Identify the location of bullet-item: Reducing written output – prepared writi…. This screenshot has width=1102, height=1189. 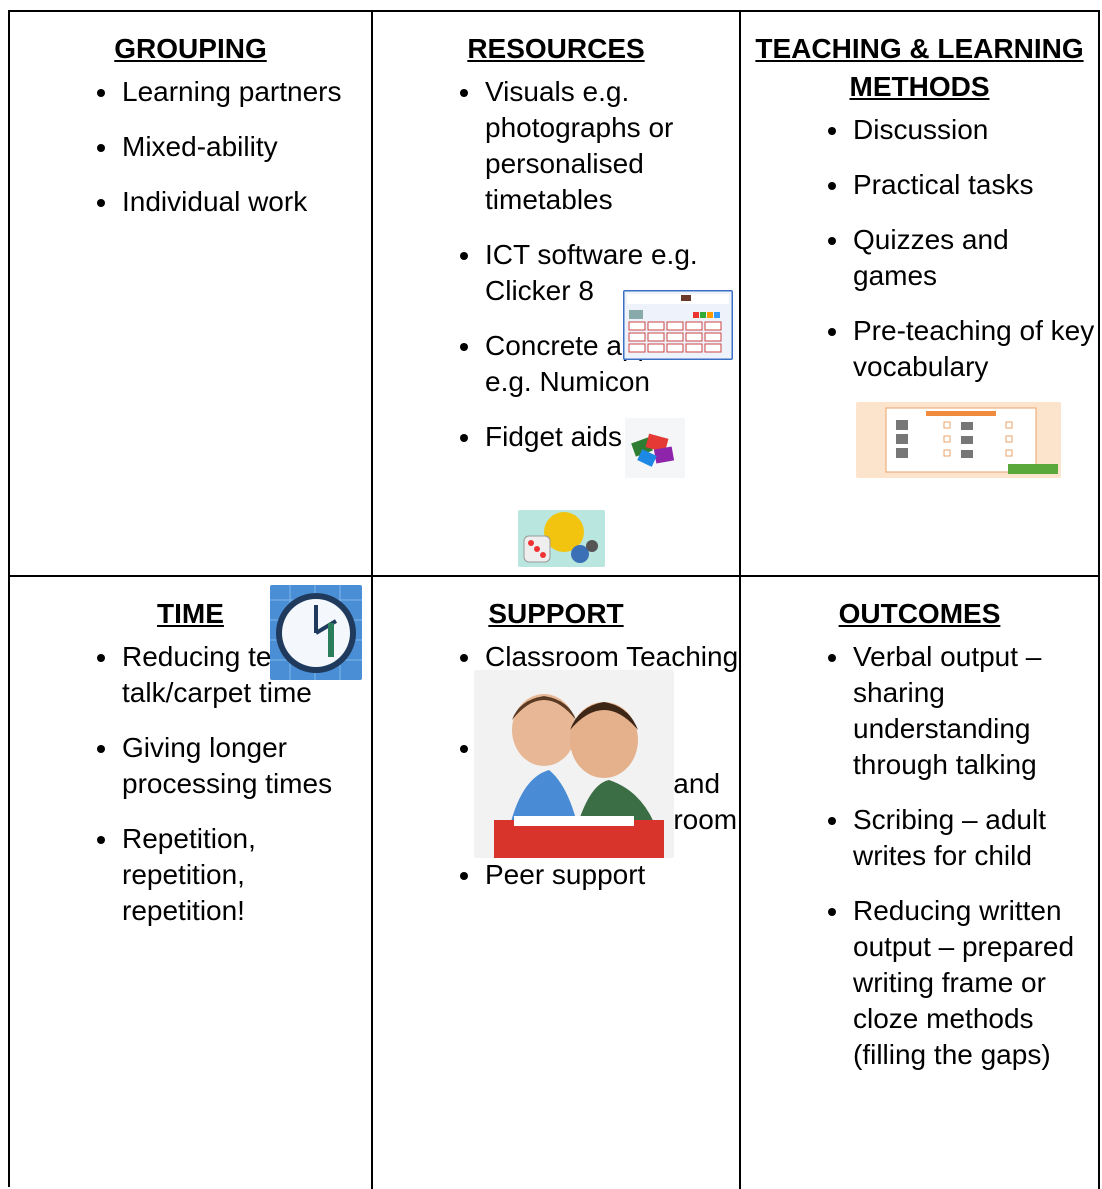
(974, 983).